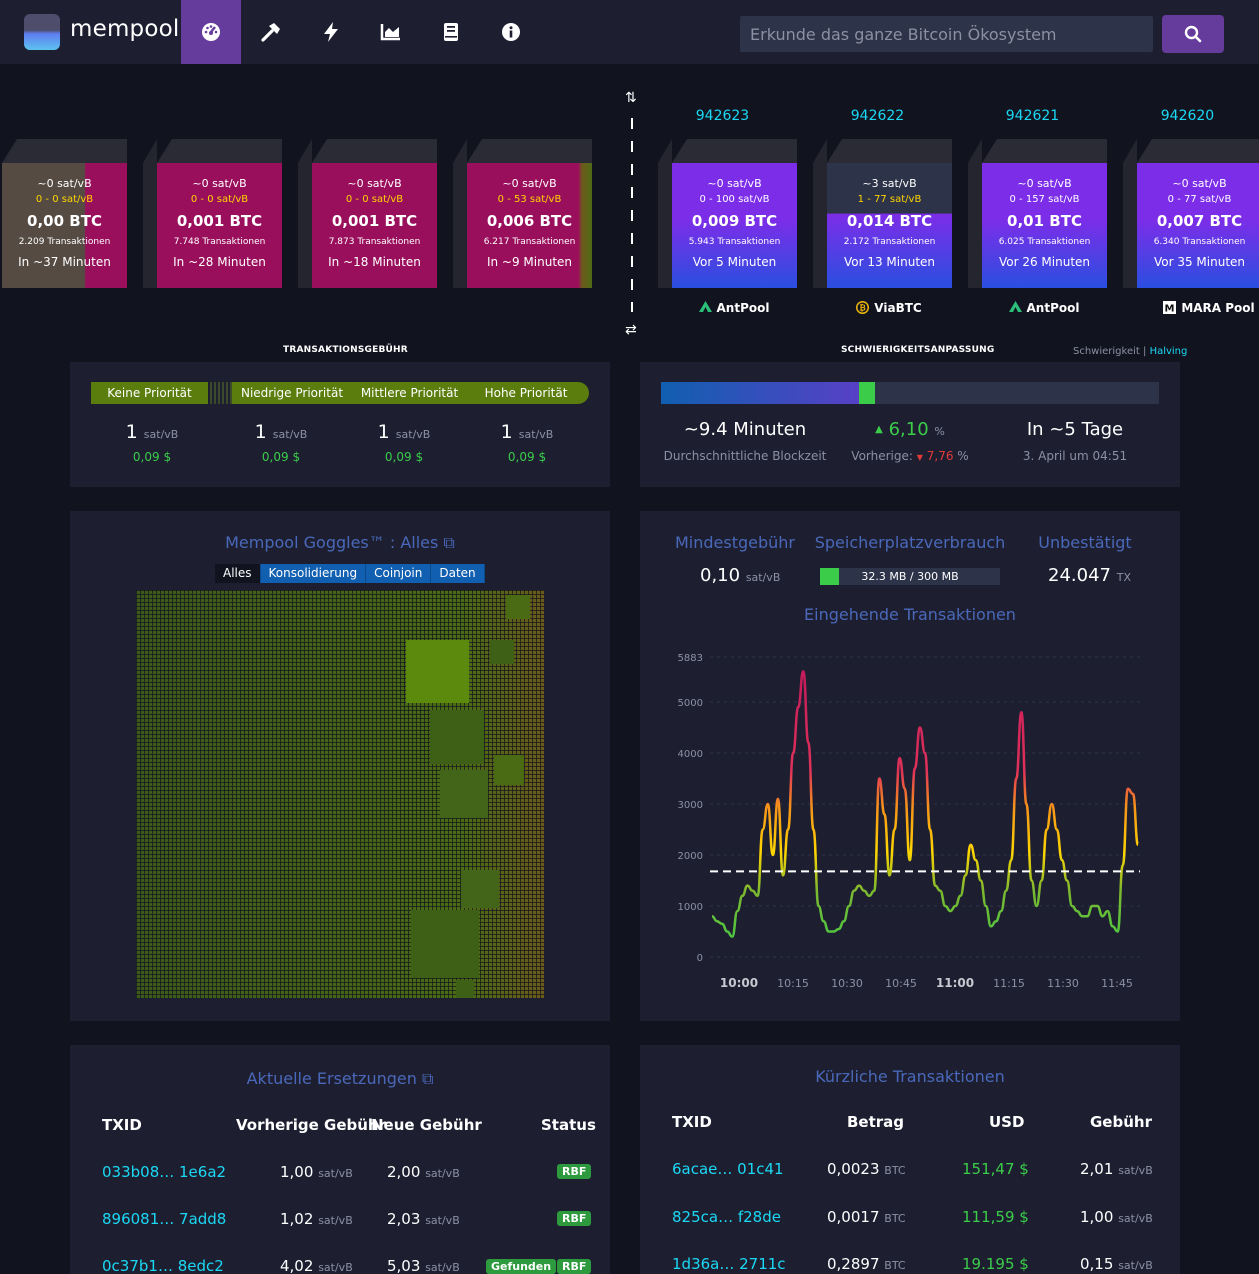 Image resolution: width=1259 pixels, height=1274 pixels. I want to click on block-height-link: 942623, so click(722, 116).